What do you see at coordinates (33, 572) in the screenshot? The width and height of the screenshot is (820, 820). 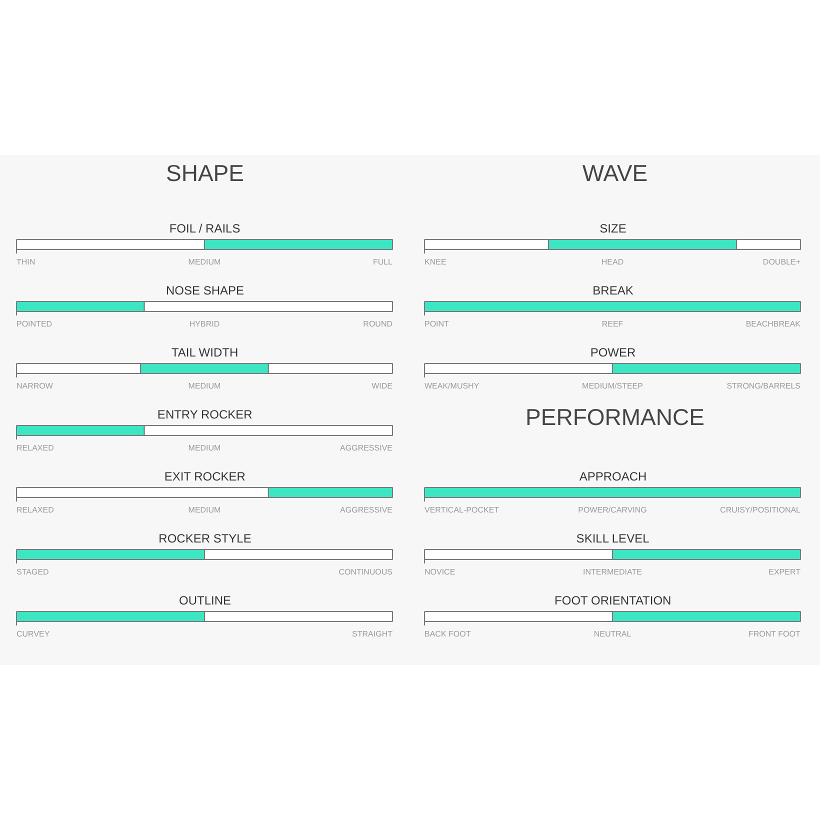 I see `annotation: STAGED` at bounding box center [33, 572].